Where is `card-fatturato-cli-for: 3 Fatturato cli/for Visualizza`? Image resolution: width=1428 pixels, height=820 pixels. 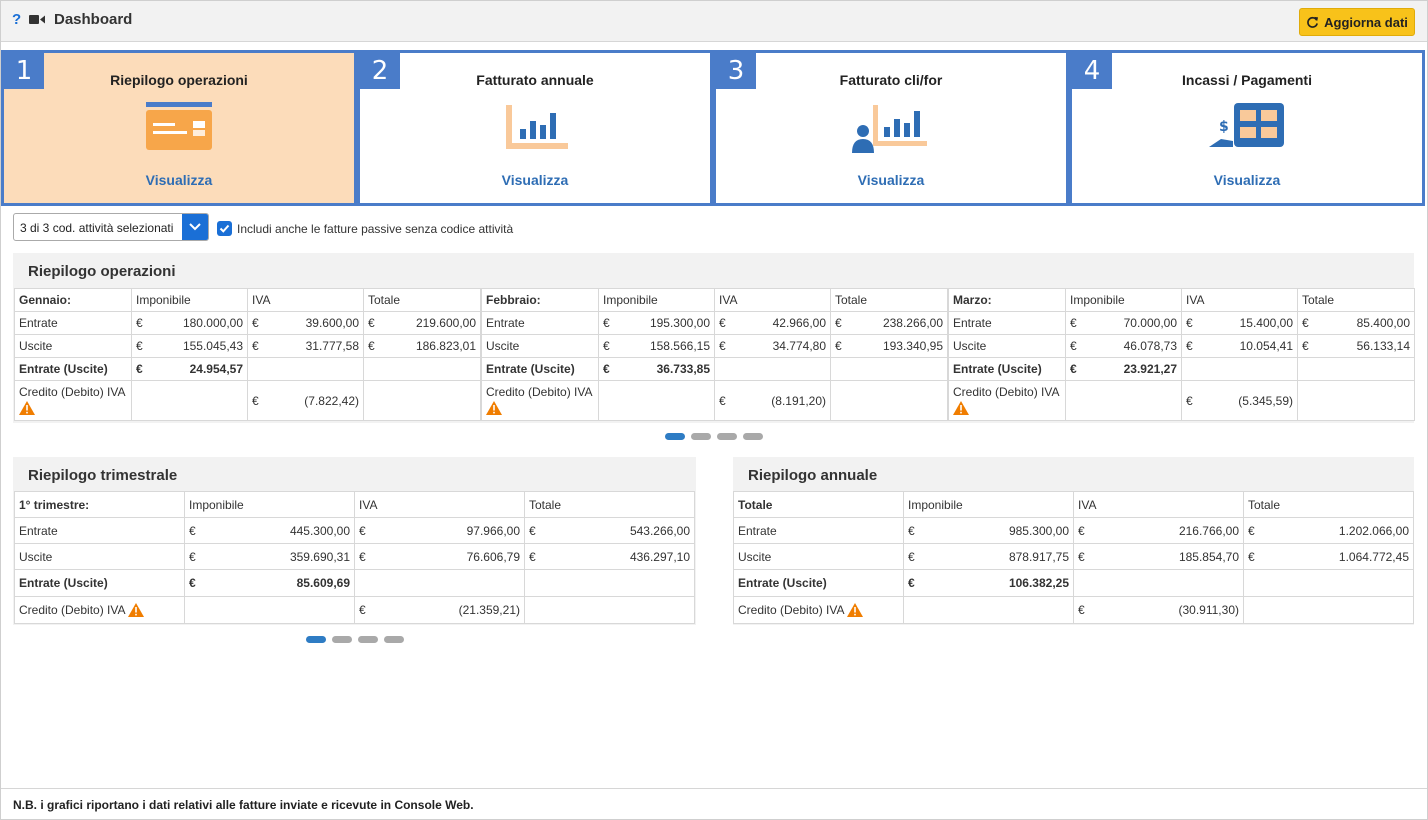 card-fatturato-cli-for: 3 Fatturato cli/for Visualizza is located at coordinates (891, 128).